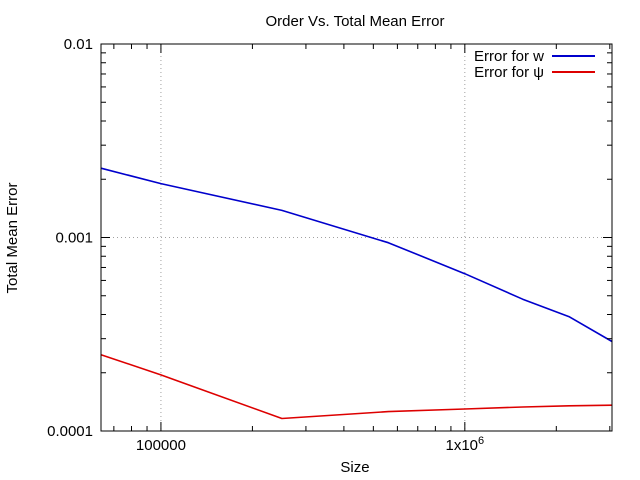 This screenshot has width=640, height=480. I want to click on y-tick-label: 0.01, so click(78, 44).